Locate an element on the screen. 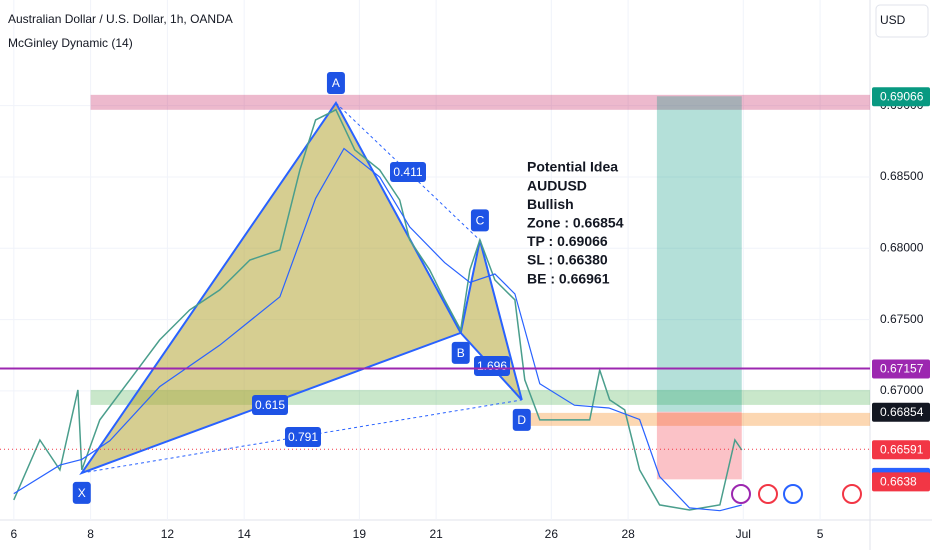 This screenshot has height=550, width=932. point-label: X is located at coordinates (82, 493).